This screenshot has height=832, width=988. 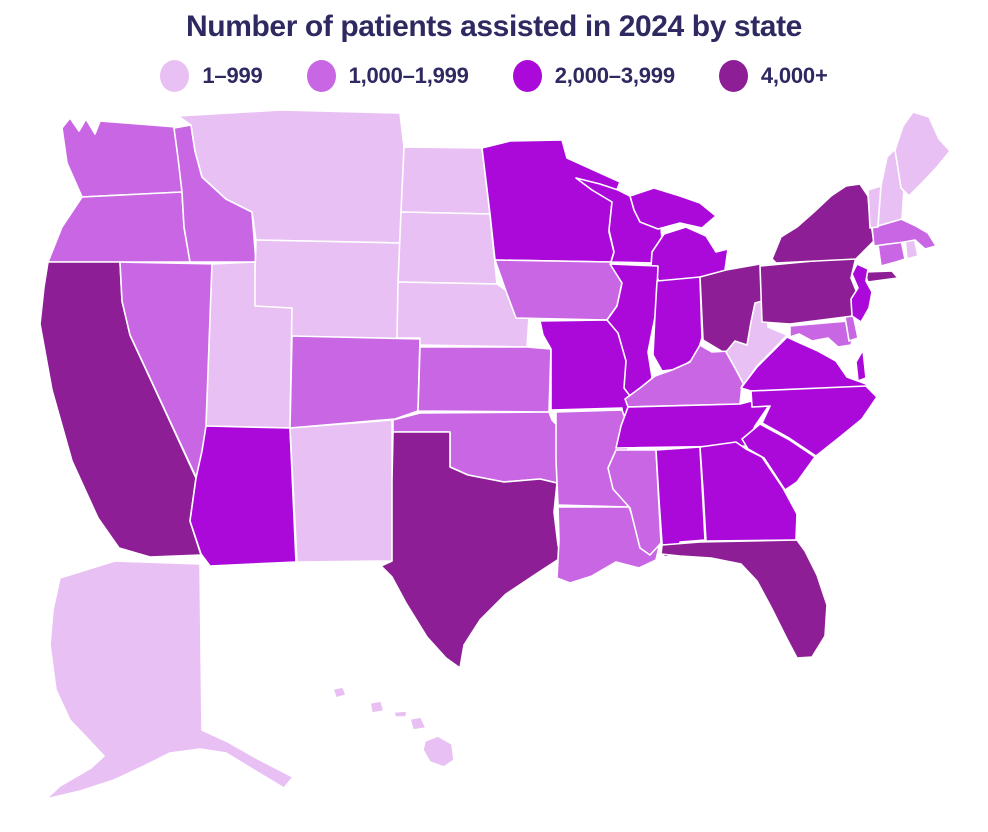 I want to click on state-MN, so click(x=551, y=201).